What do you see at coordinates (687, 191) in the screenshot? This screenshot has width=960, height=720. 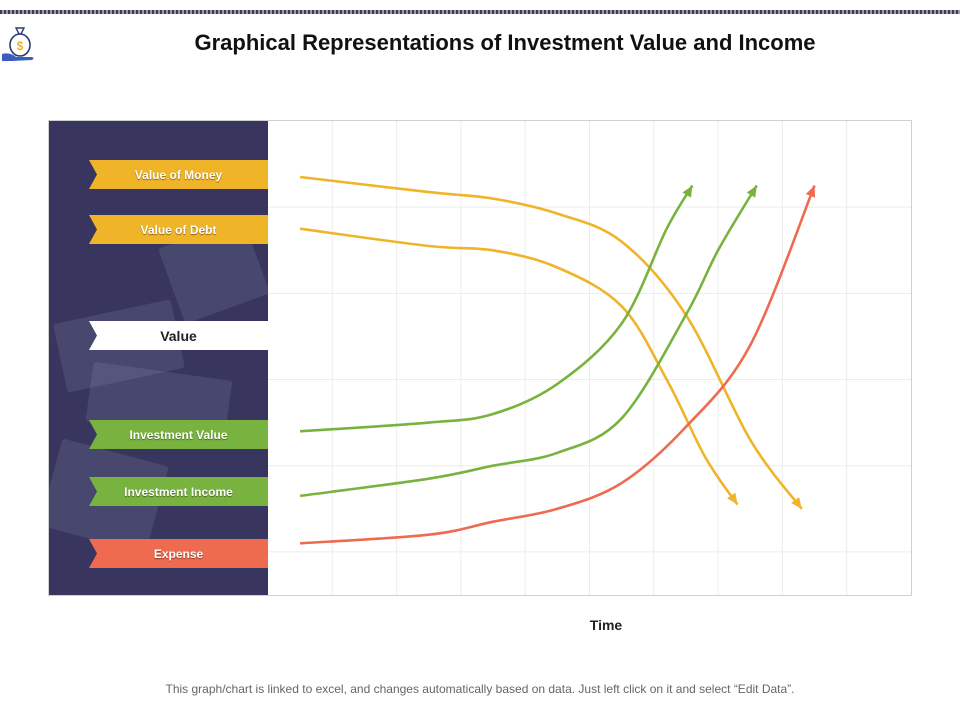 I see `series-arrowhead-investment-value` at bounding box center [687, 191].